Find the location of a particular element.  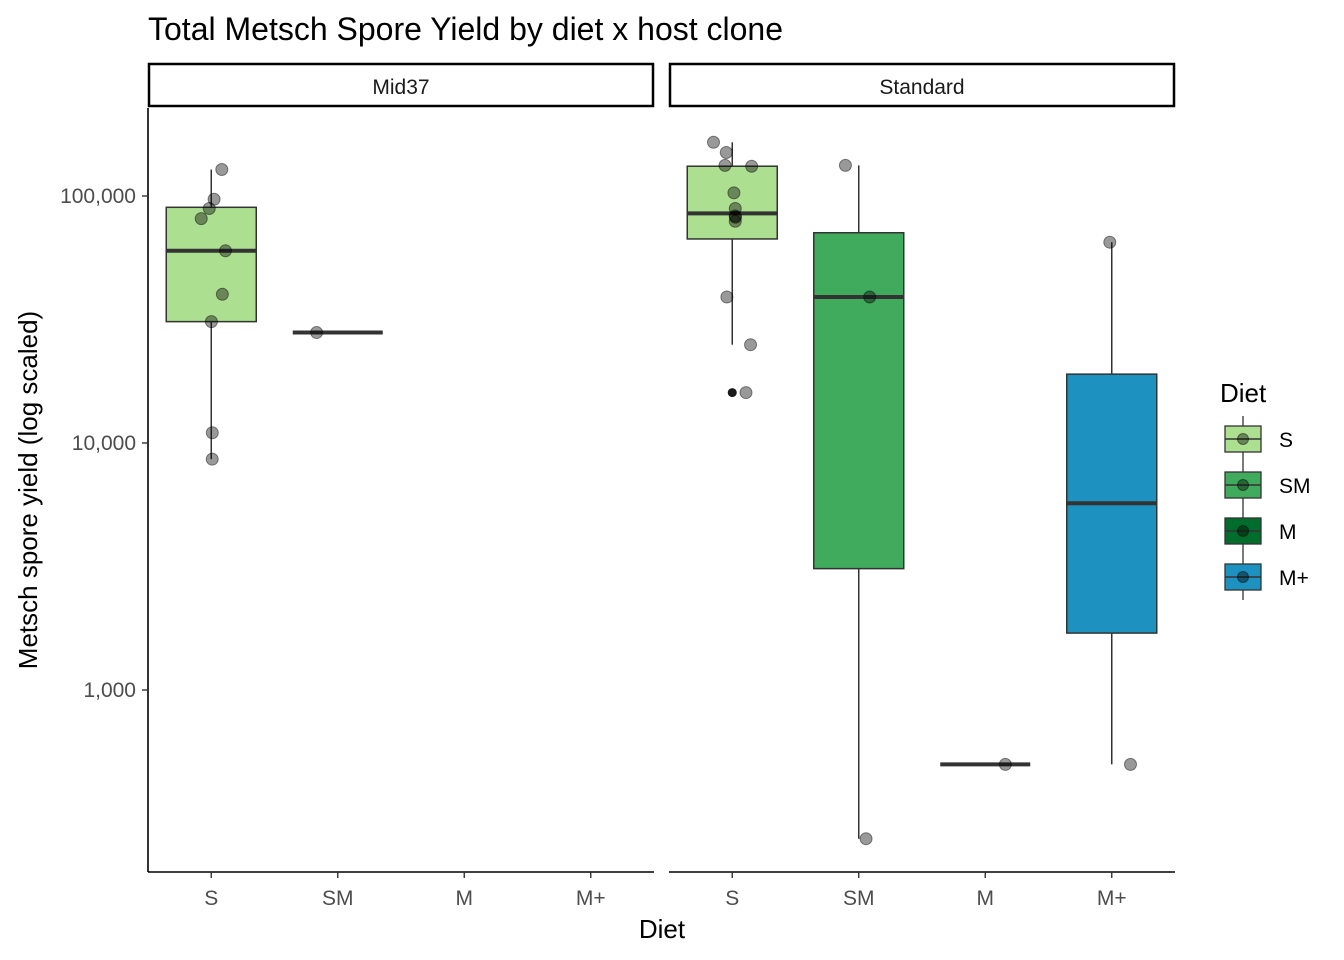

legend-title: Diet is located at coordinates (1243, 393).